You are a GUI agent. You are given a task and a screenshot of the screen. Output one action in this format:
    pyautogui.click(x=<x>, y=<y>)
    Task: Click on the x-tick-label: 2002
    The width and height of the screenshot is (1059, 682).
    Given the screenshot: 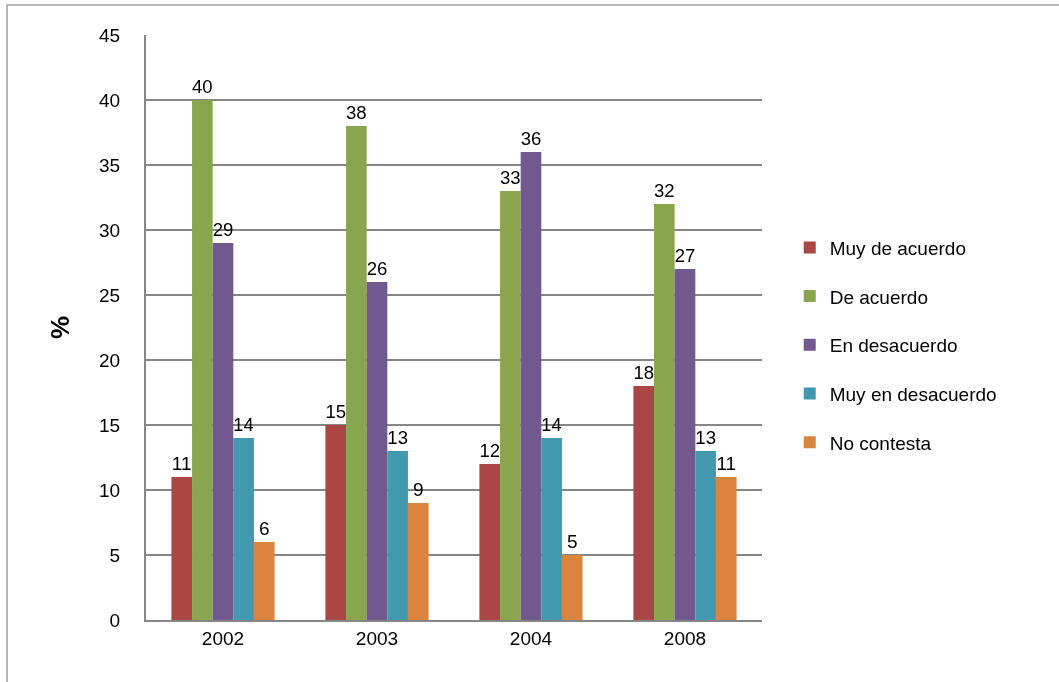 What is the action you would take?
    pyautogui.click(x=223, y=638)
    